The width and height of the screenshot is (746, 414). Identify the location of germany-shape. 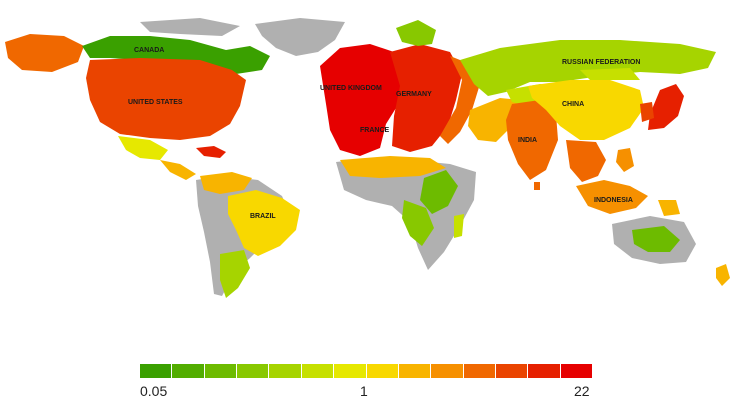
(426, 98).